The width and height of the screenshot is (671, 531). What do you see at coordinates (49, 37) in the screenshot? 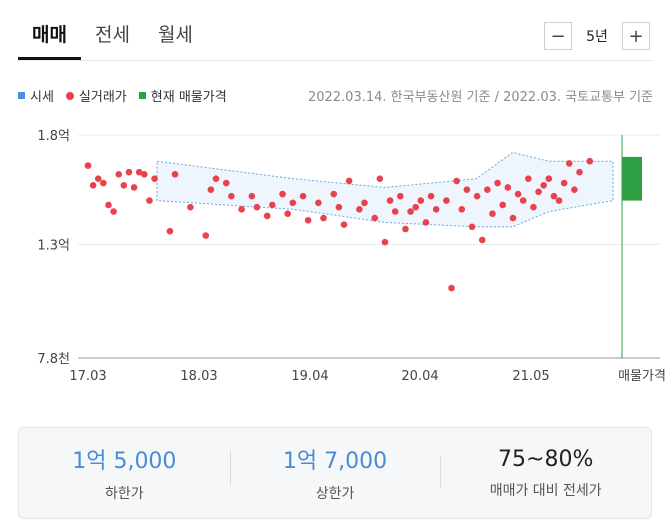
I see `tab-sale: 매매` at bounding box center [49, 37].